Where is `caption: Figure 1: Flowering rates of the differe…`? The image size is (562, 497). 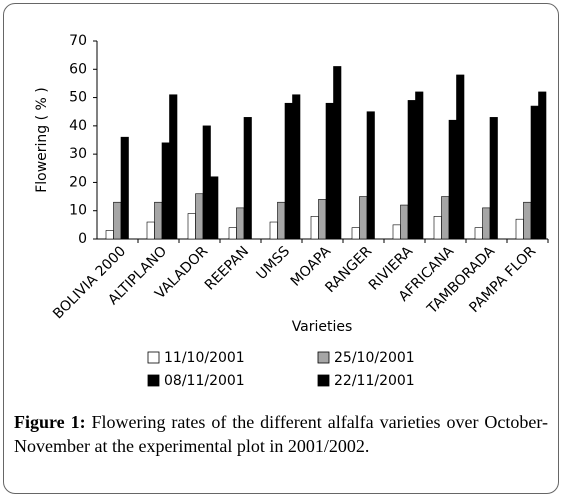
caption: Figure 1: Flowering rates of the differe… is located at coordinates (281, 434).